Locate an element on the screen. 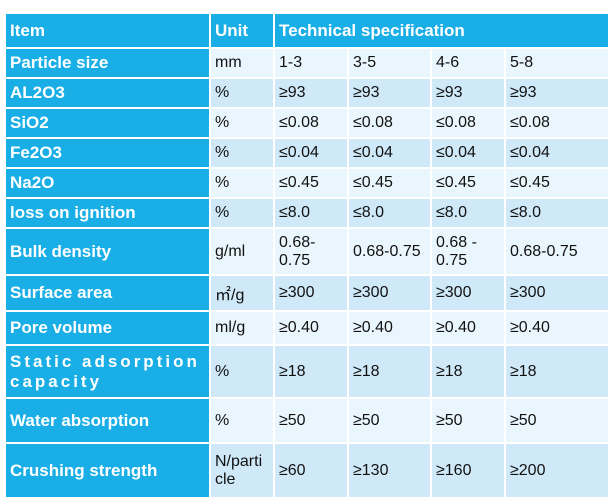 The image size is (612, 500). item-cell: Static adsorption capacity is located at coordinates (107, 371).